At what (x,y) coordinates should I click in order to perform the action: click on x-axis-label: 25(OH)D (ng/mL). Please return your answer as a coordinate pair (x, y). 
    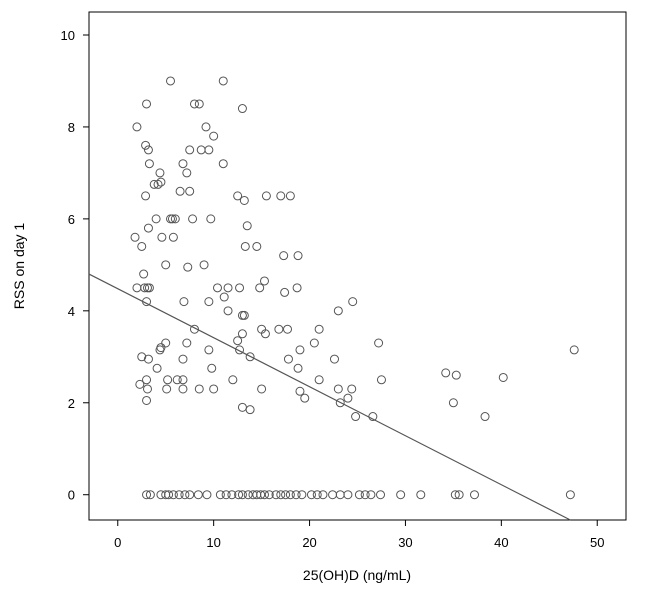
    Looking at the image, I should click on (357, 575).